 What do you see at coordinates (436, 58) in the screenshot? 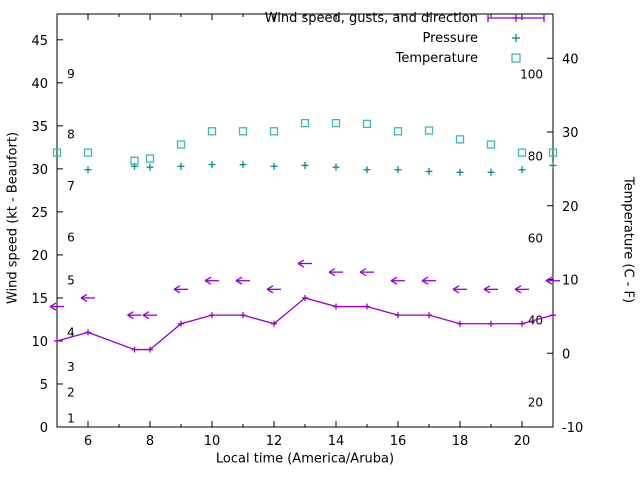
I see `legend-label-temperature: Temperature` at bounding box center [436, 58].